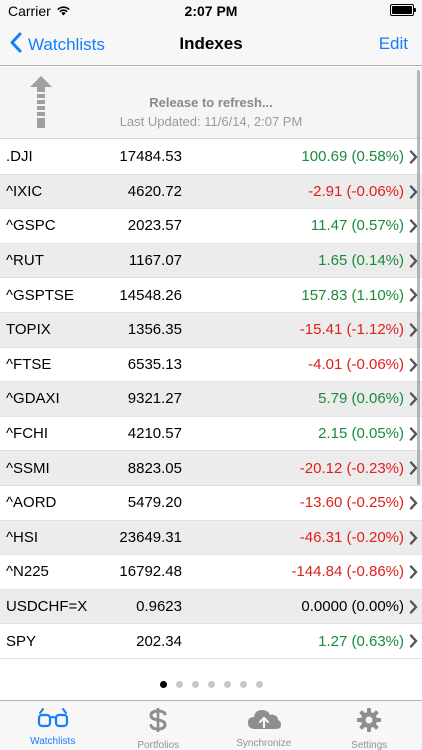 The width and height of the screenshot is (422, 750). Describe the element at coordinates (22, 537) in the screenshot. I see `symbol: ^HSI` at that location.